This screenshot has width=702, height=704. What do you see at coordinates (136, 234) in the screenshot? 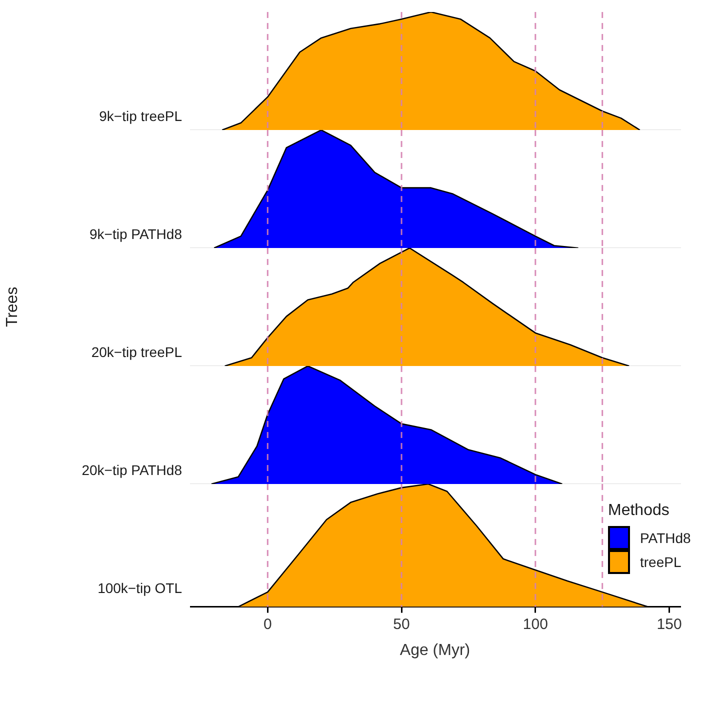
I see `y-axis-title: 9k−tip PATHd8` at bounding box center [136, 234].